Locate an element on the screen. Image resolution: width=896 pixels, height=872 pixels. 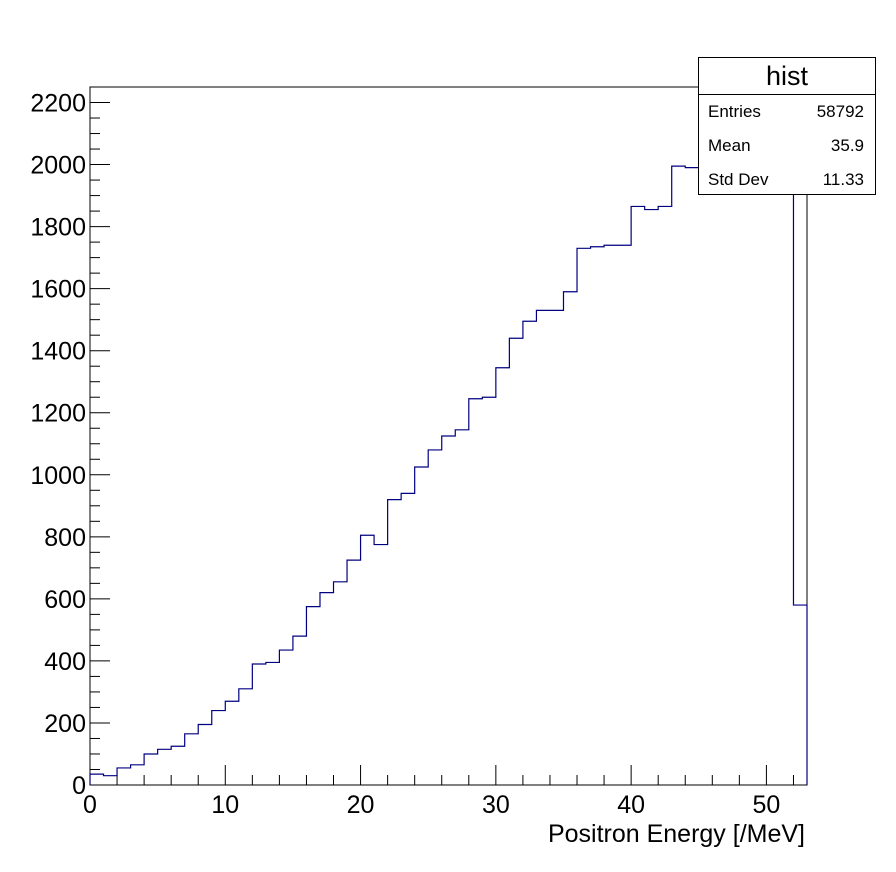
y-tick-label: 1800 is located at coordinates (58, 228).